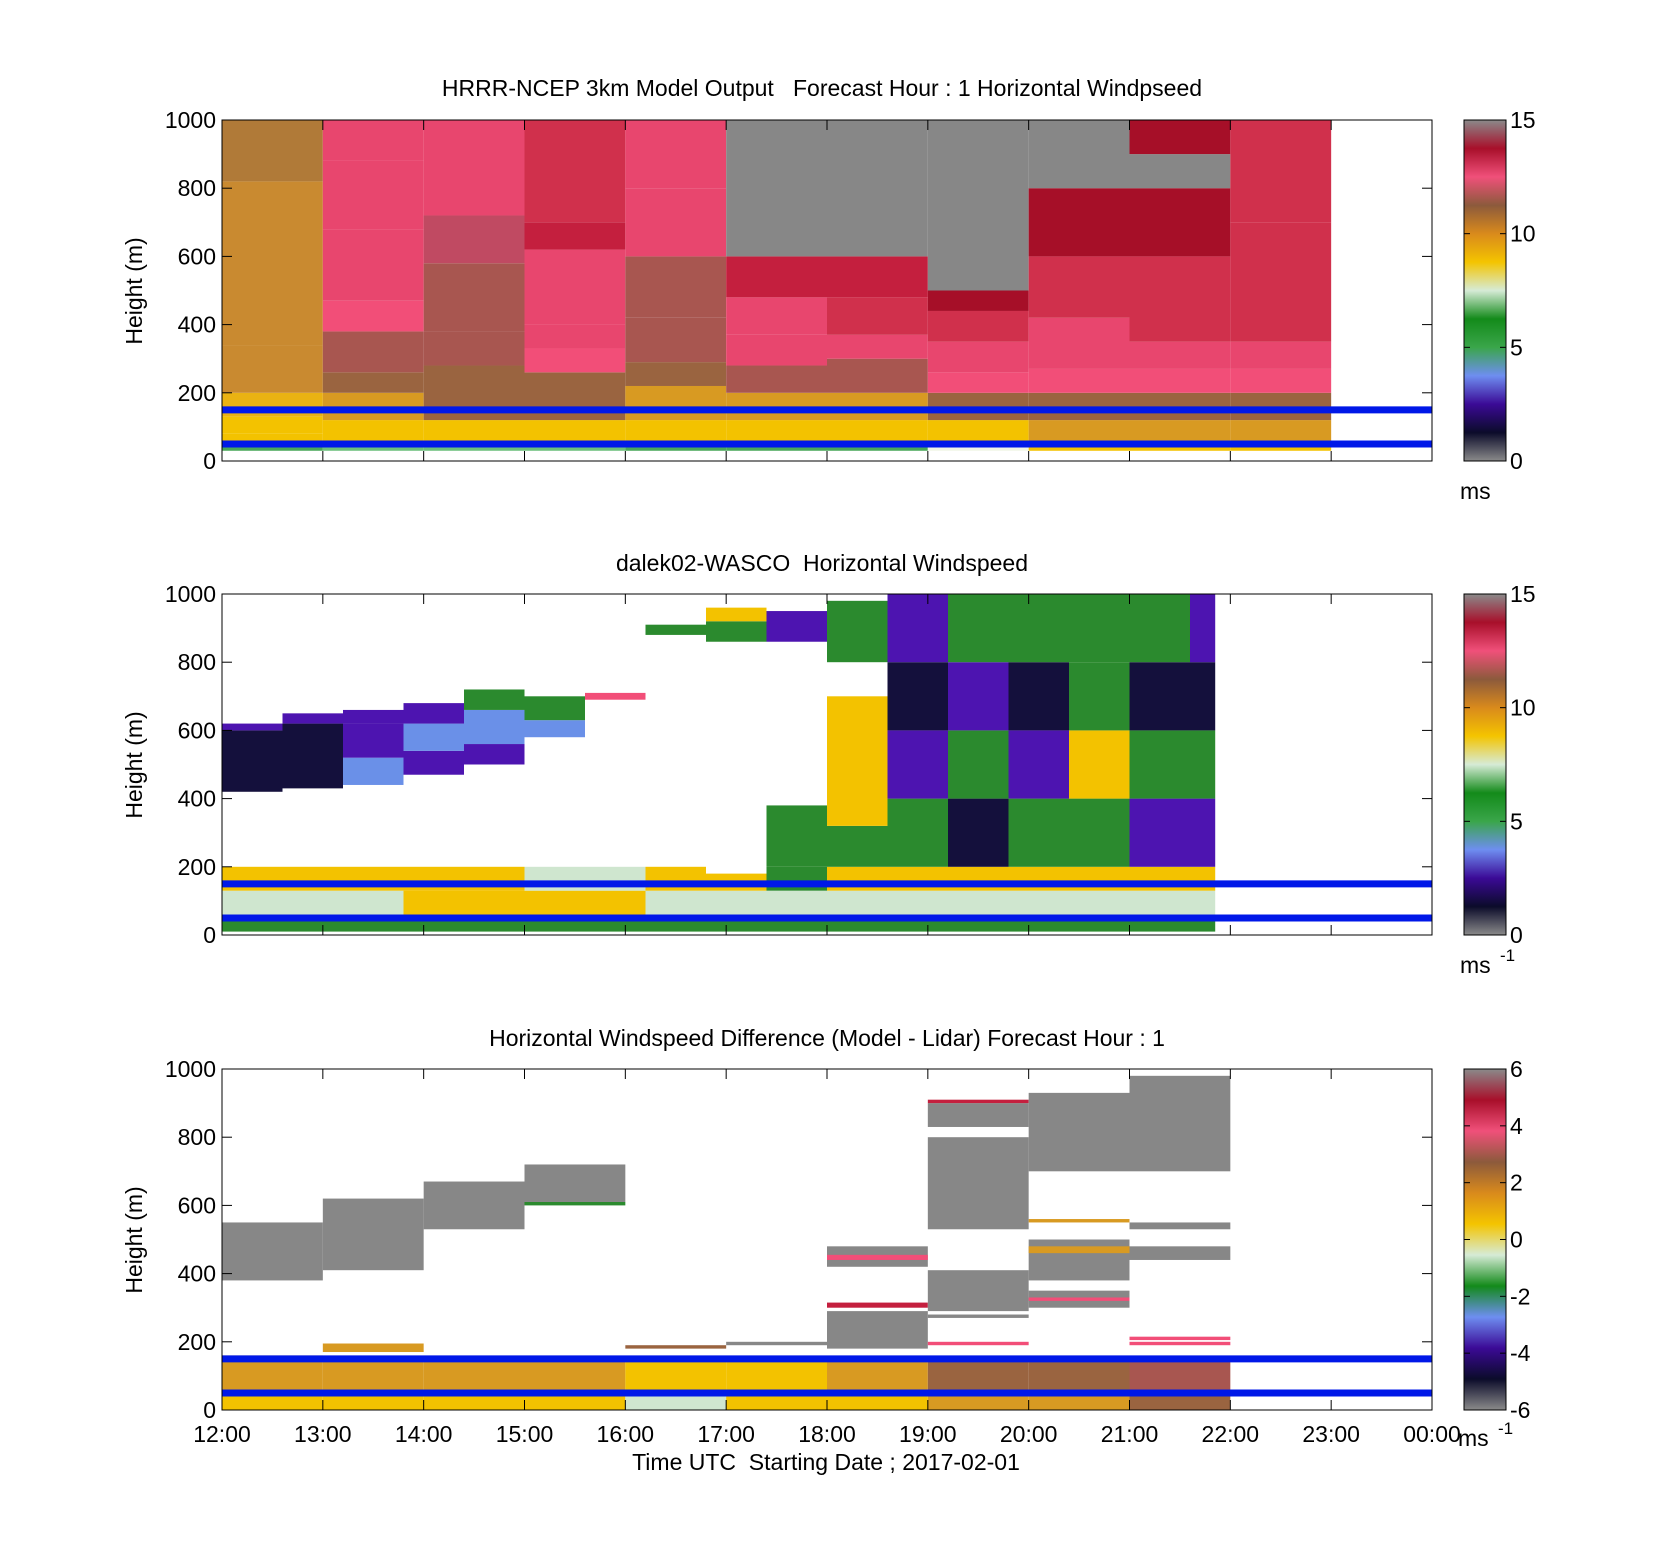 The image size is (1680, 1561). What do you see at coordinates (827, 427) in the screenshot?
I see `model-reference-lines` at bounding box center [827, 427].